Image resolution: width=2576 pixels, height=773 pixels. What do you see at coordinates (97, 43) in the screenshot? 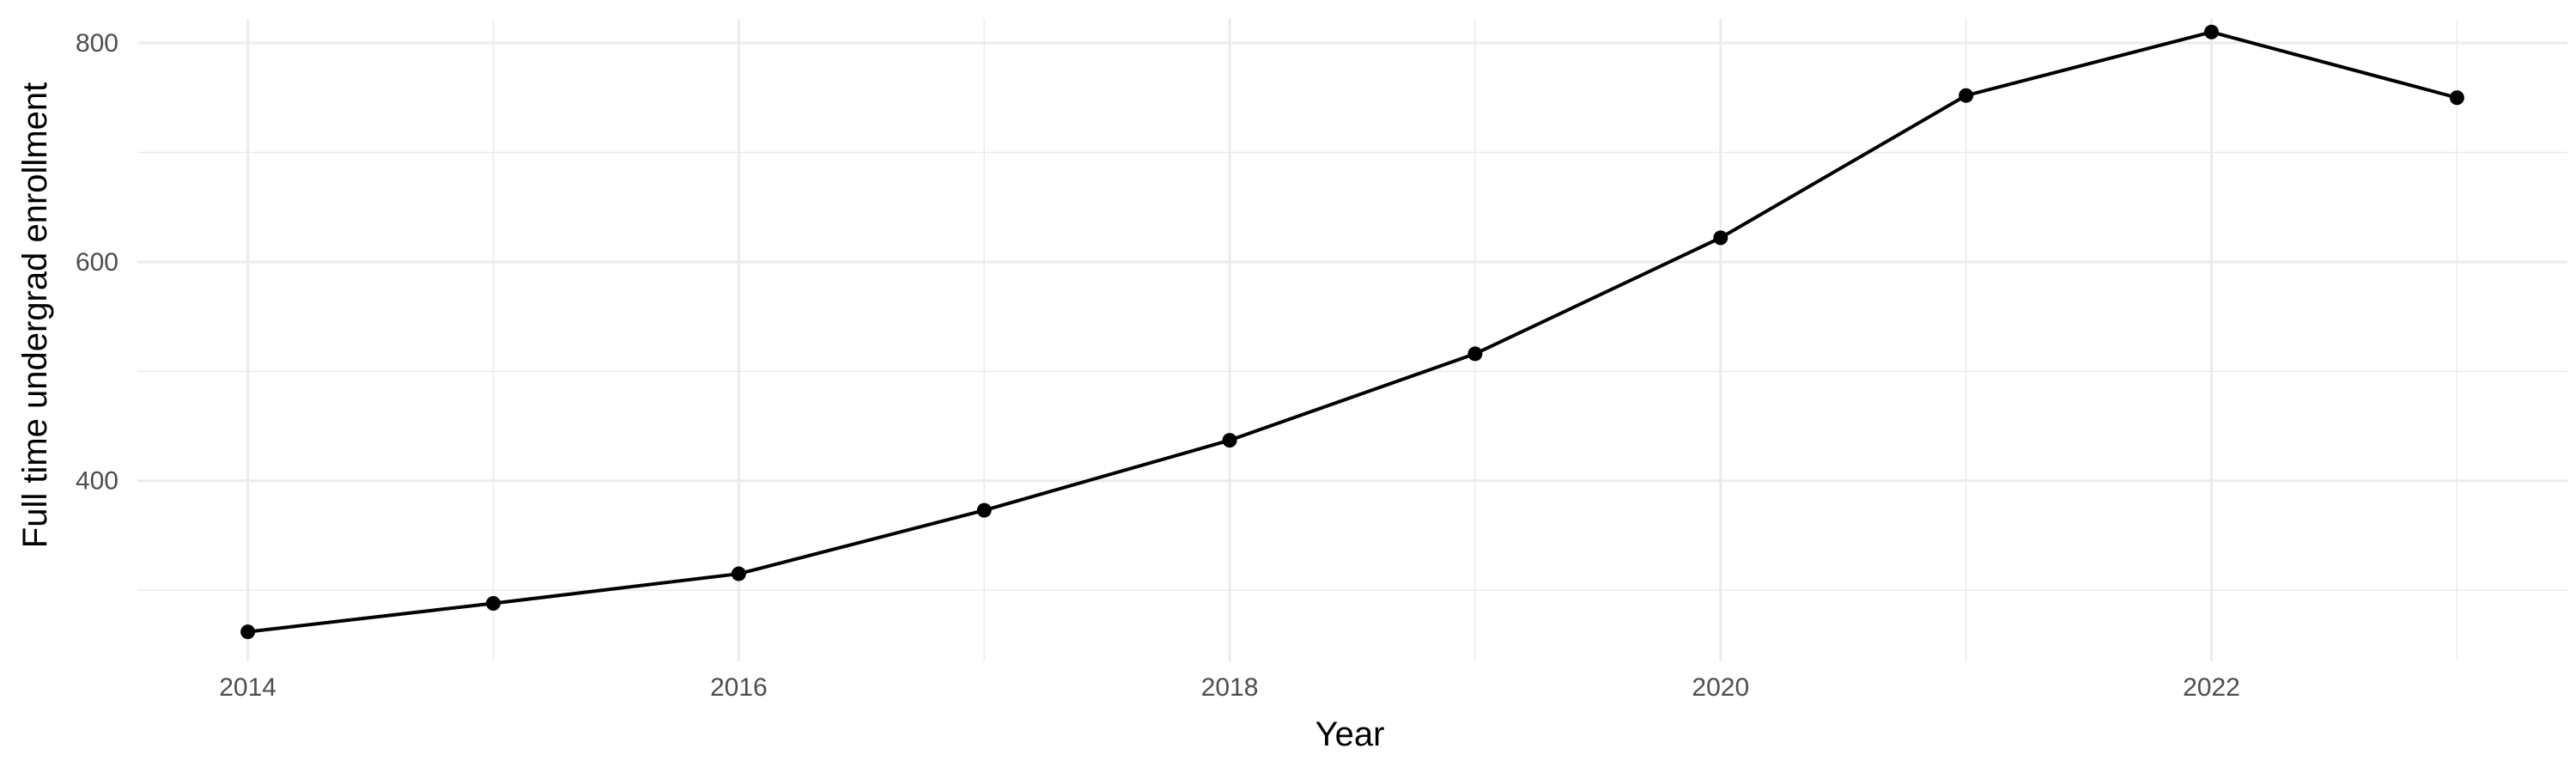
I see `y-tick-label: 800` at bounding box center [97, 43].